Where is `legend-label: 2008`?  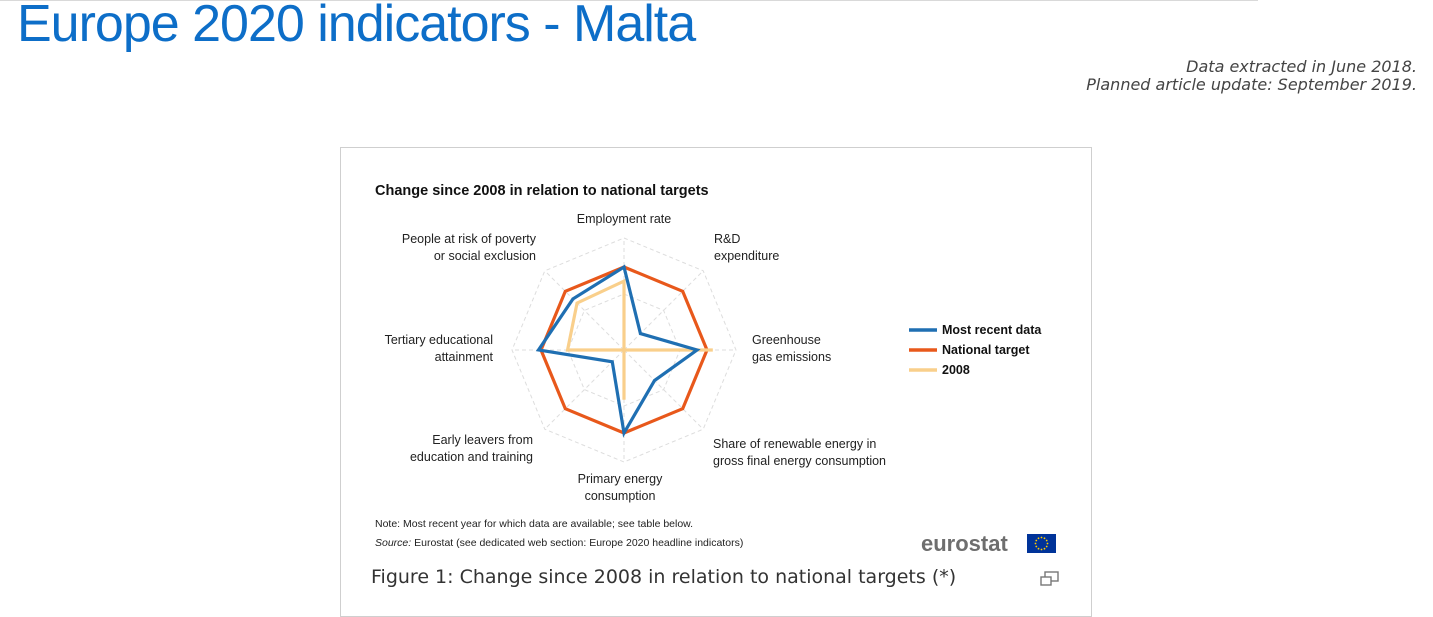
legend-label: 2008 is located at coordinates (956, 370).